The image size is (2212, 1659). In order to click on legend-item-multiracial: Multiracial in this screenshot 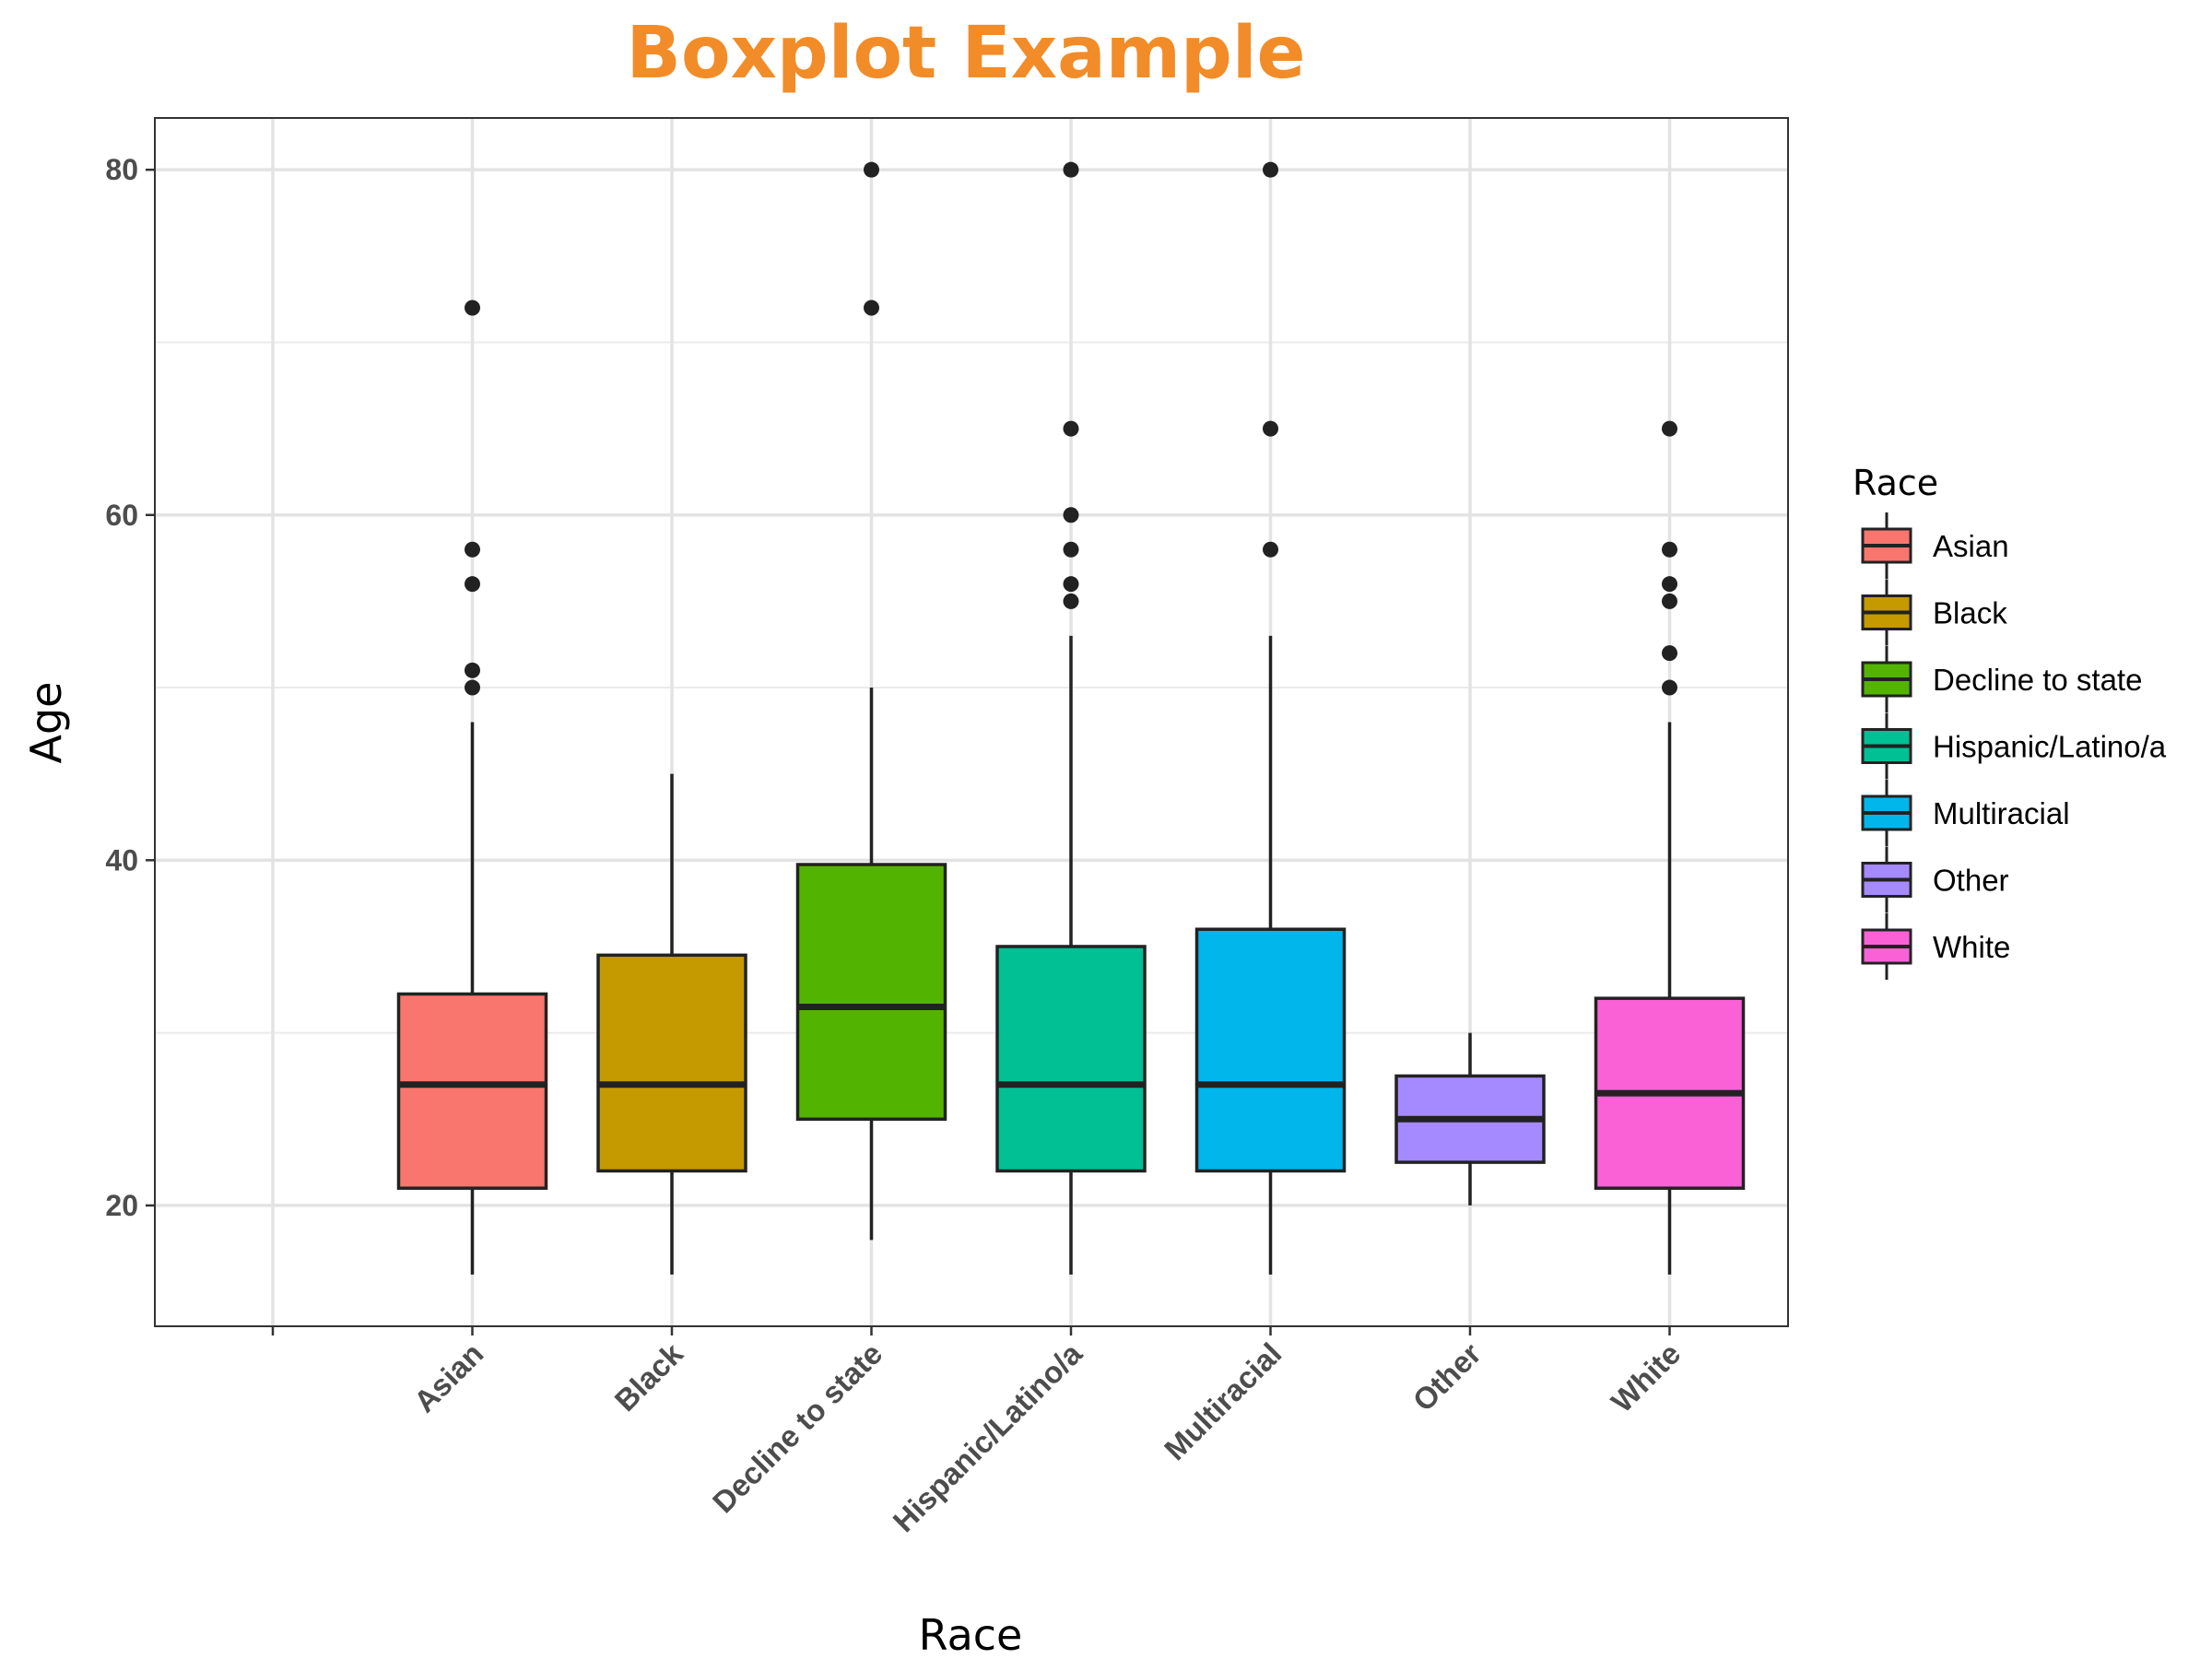, I will do `click(1965, 813)`.